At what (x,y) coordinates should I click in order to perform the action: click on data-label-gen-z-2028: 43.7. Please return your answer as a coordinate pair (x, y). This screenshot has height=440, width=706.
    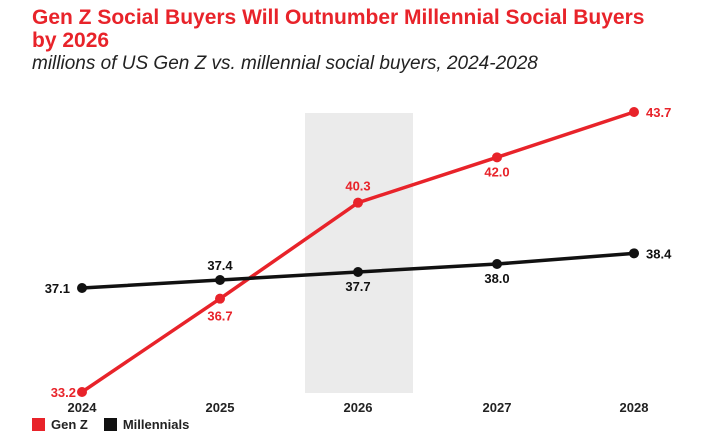
    Looking at the image, I should click on (658, 112).